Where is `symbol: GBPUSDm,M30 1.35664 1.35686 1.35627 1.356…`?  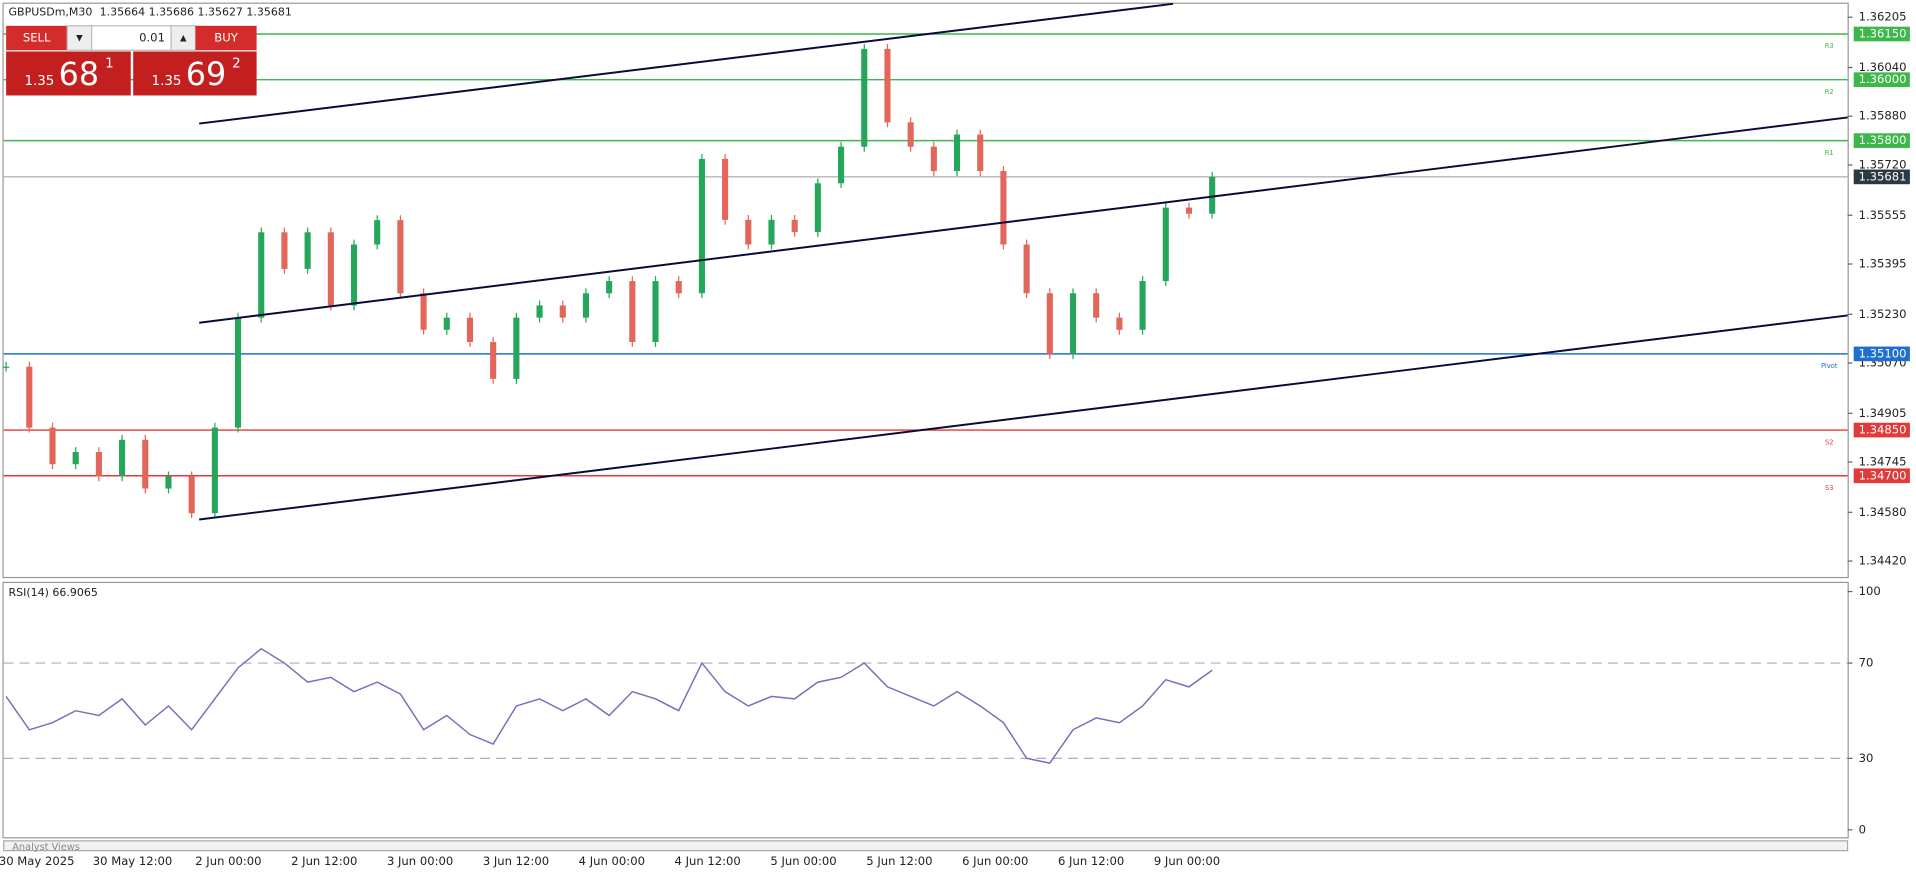 symbol: GBPUSDm,M30 1.35664 1.35686 1.35627 1.356… is located at coordinates (150, 11).